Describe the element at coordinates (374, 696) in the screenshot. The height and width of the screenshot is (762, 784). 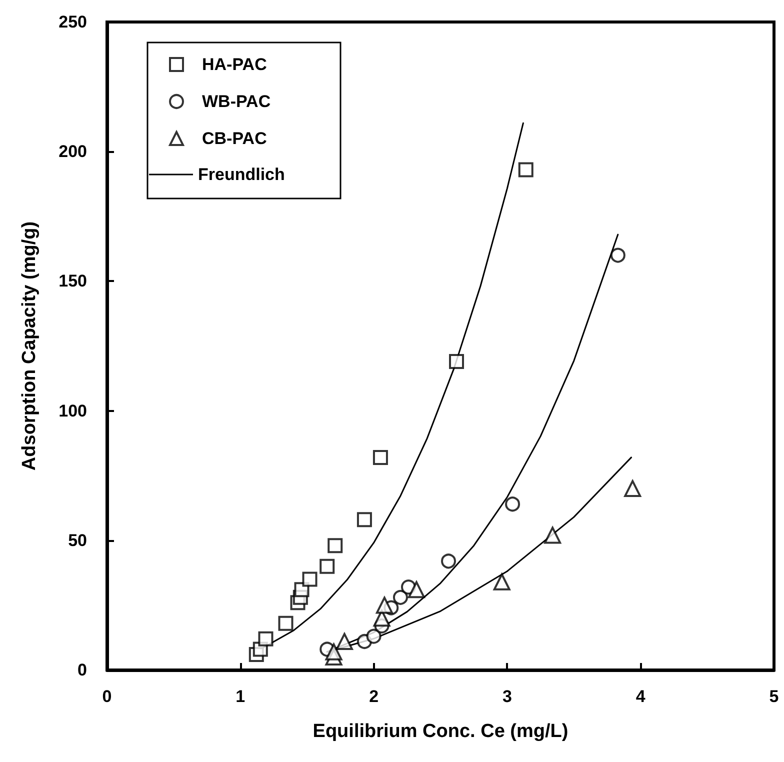
I see `x-tick-label: 2` at that location.